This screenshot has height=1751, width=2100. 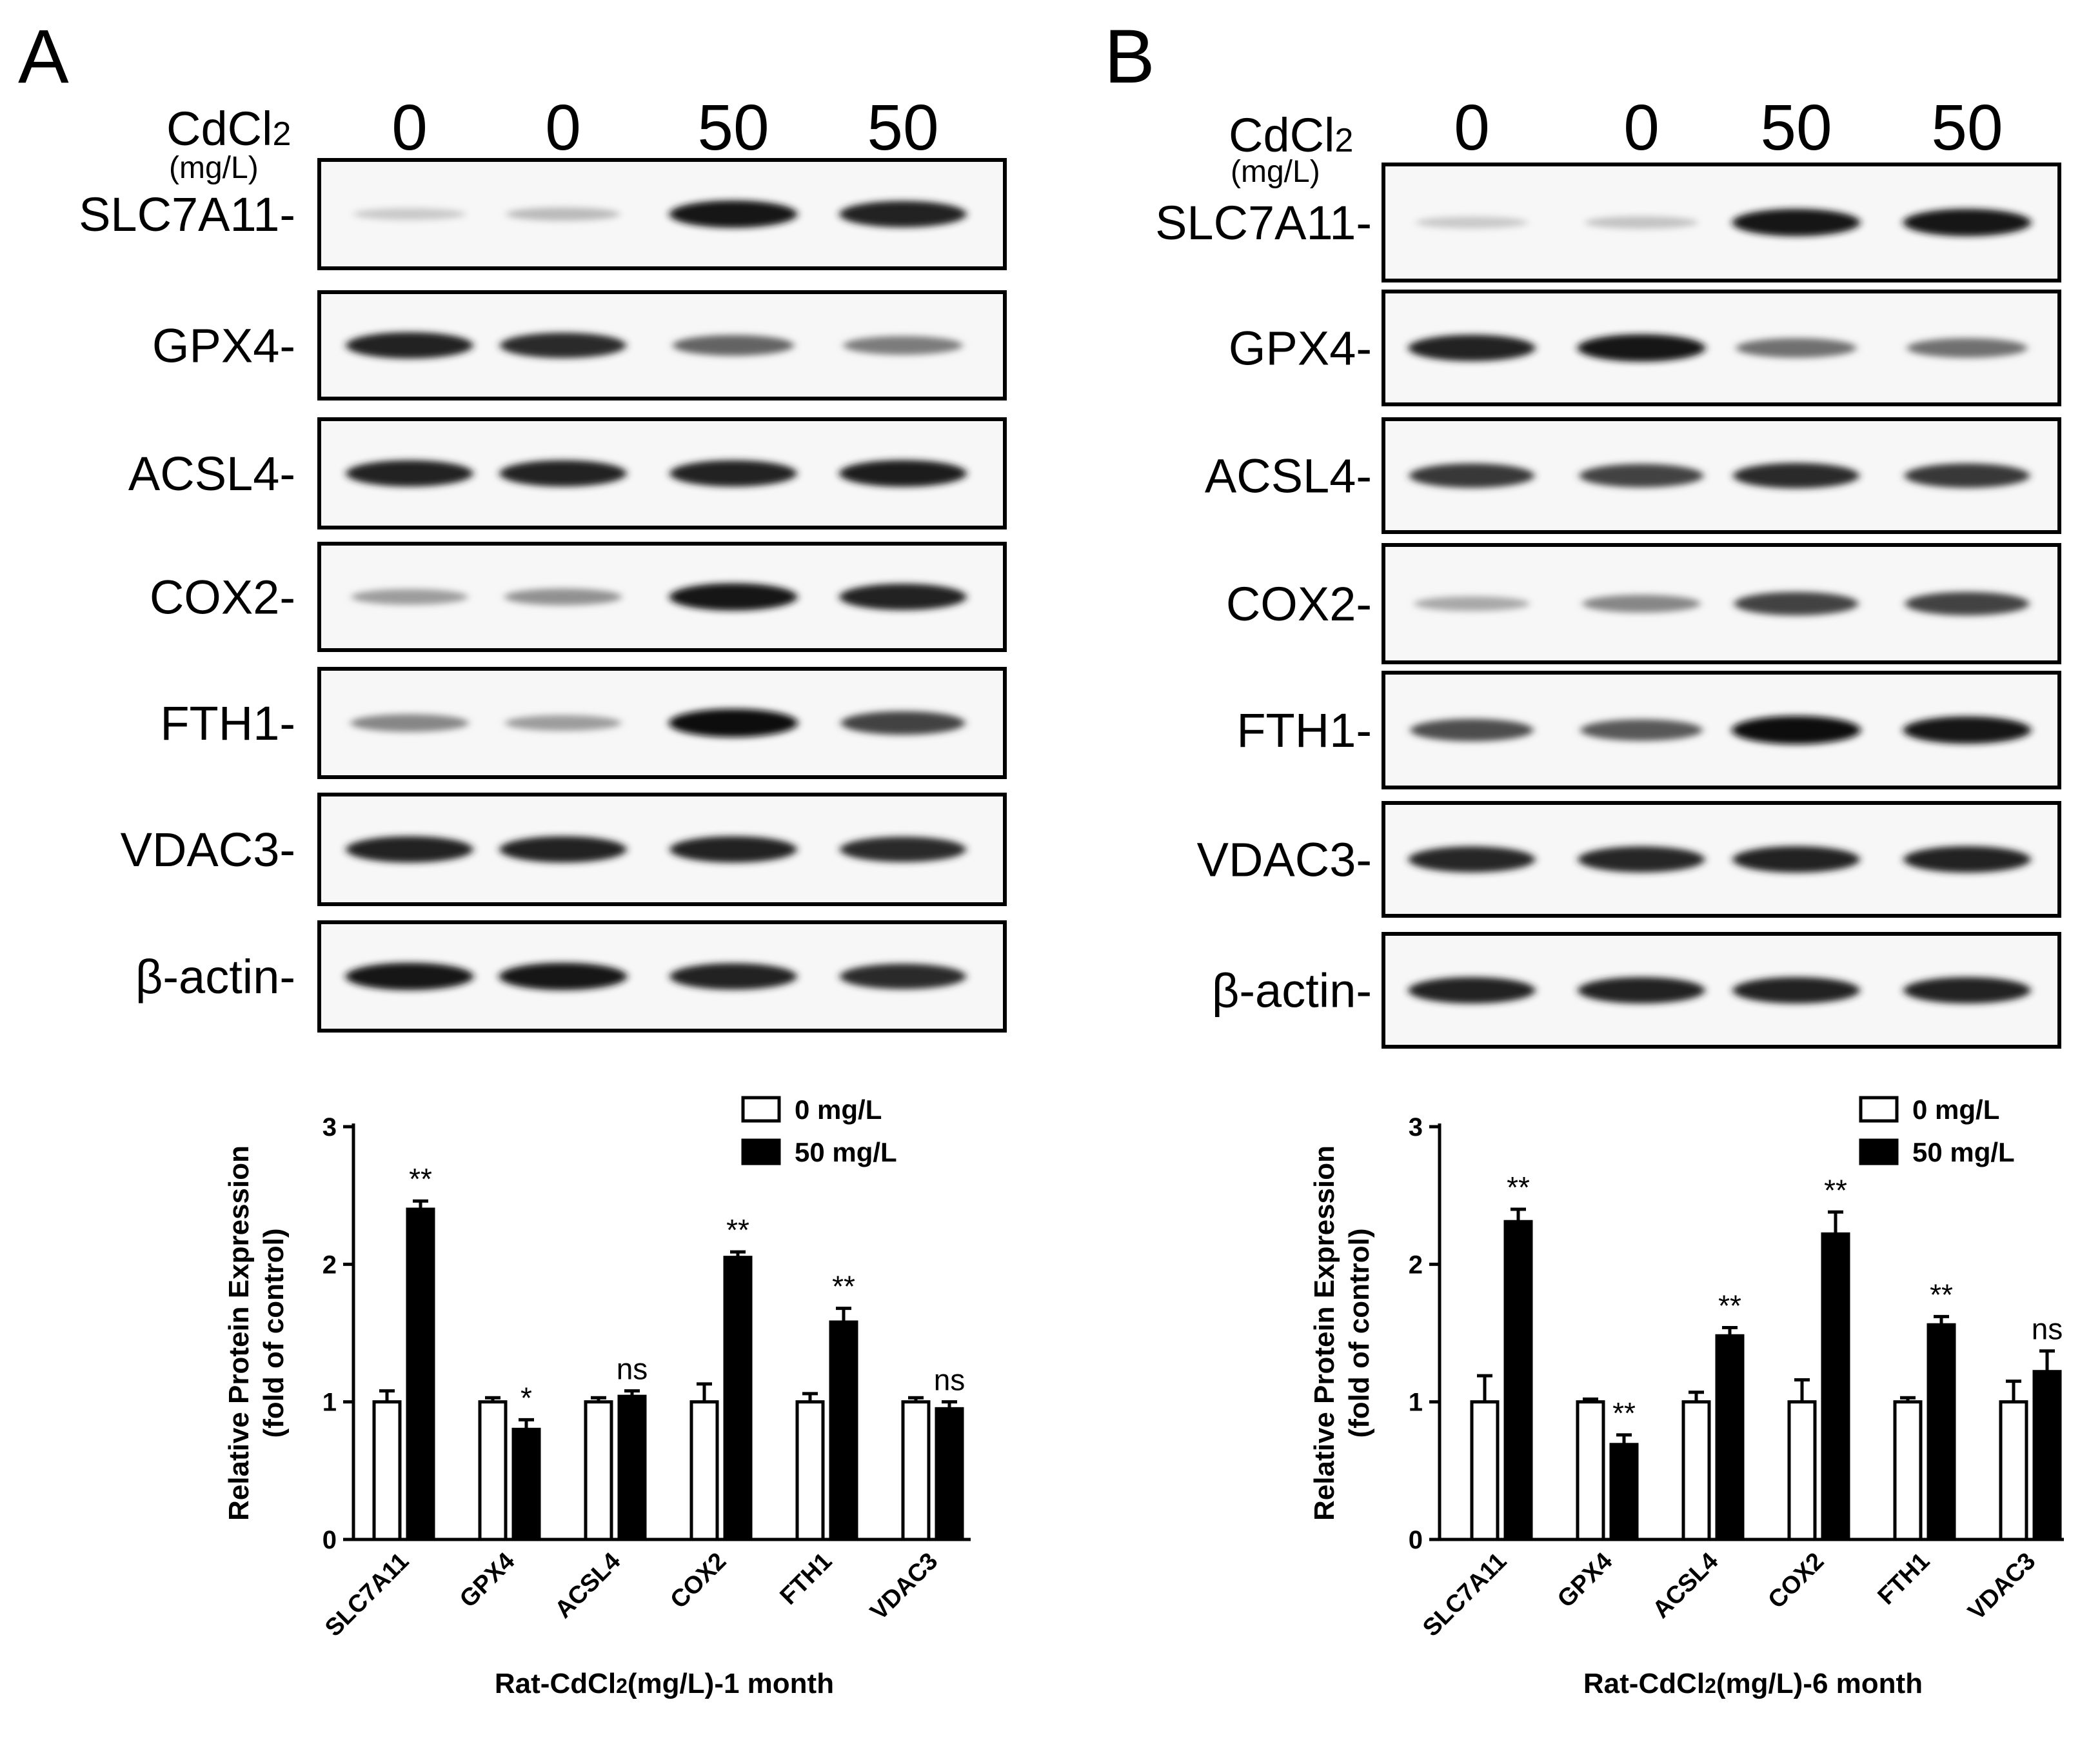 What do you see at coordinates (1796, 1581) in the screenshot?
I see `x-tick-label: COX2` at bounding box center [1796, 1581].